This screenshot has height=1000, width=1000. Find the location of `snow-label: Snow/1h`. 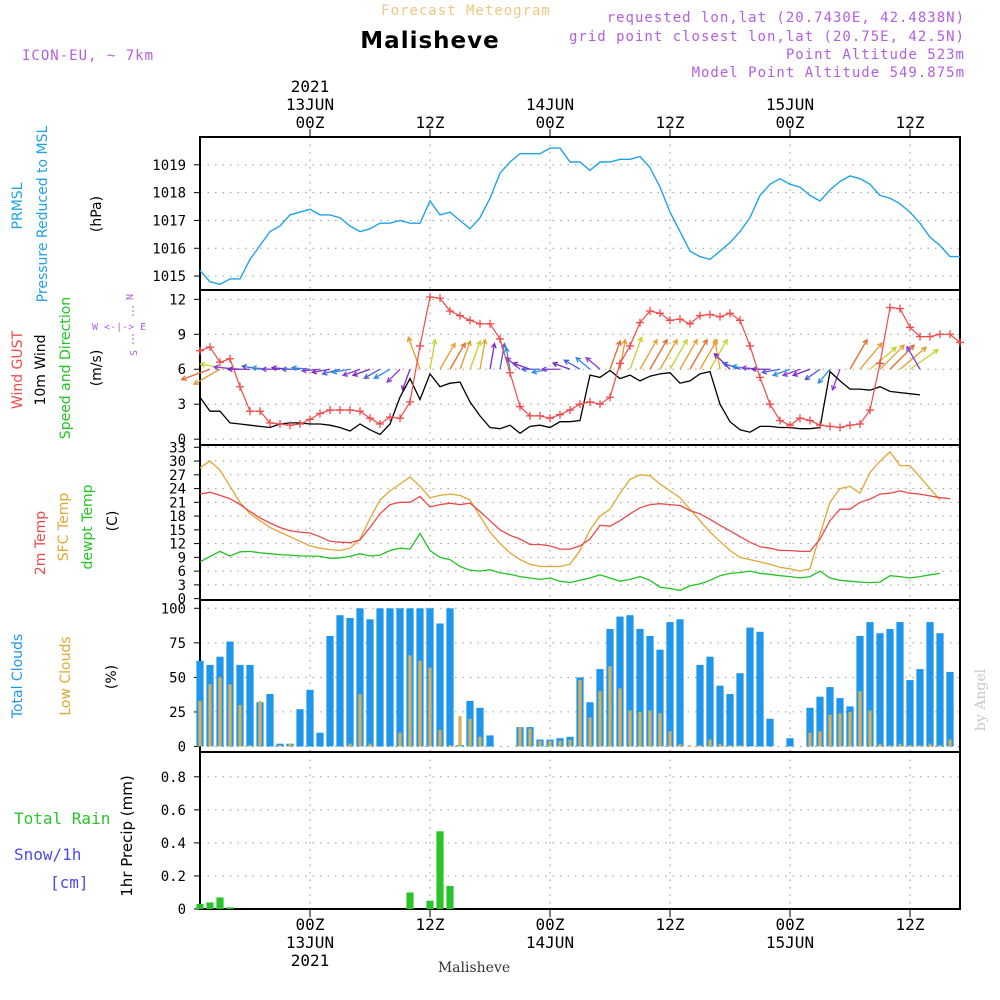

snow-label: Snow/1h is located at coordinates (47, 854).